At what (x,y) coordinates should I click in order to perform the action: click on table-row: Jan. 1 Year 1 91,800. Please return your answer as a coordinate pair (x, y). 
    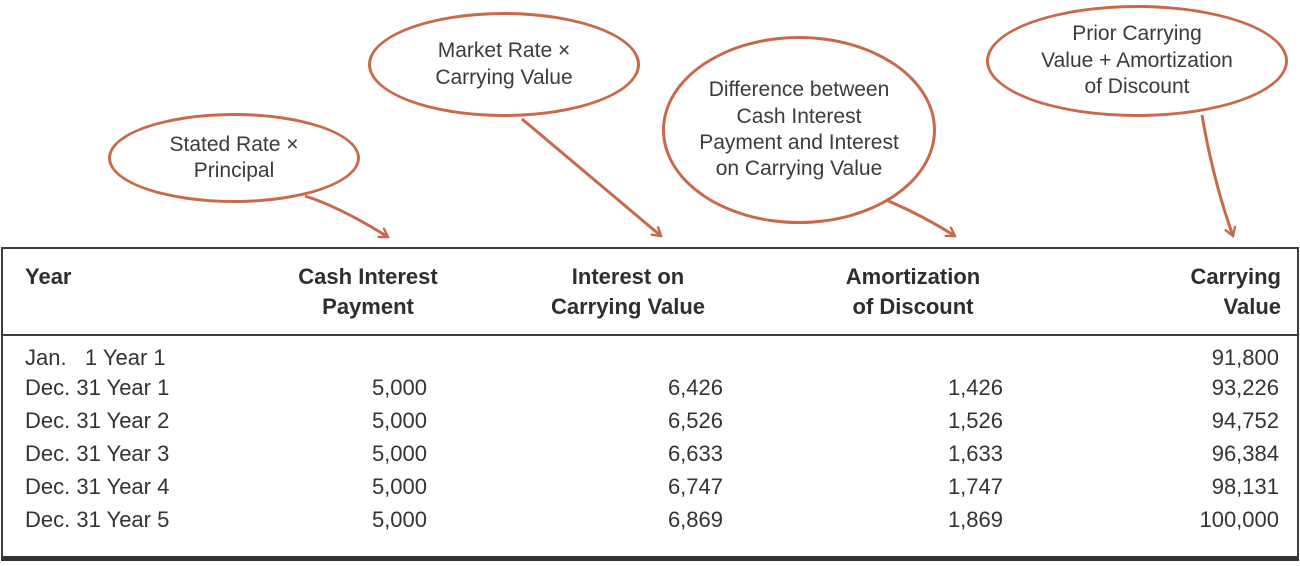
    Looking at the image, I should click on (651, 353).